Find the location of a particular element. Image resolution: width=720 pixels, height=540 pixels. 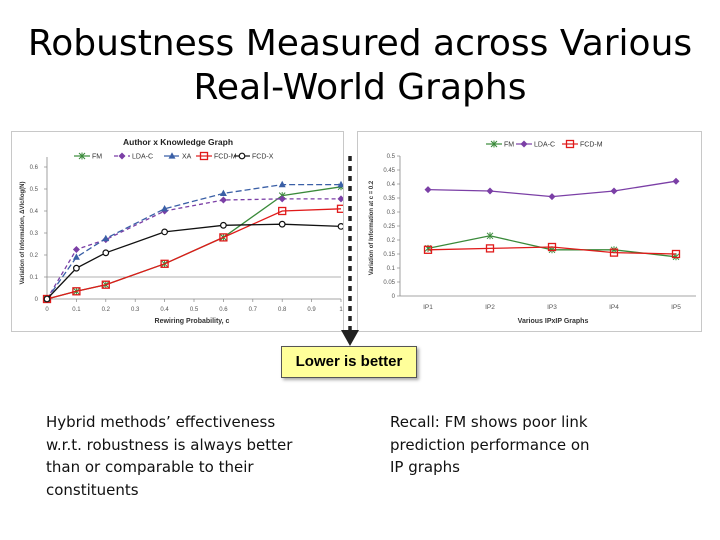

y-tick-label: 0.3 is located at coordinates (391, 213).